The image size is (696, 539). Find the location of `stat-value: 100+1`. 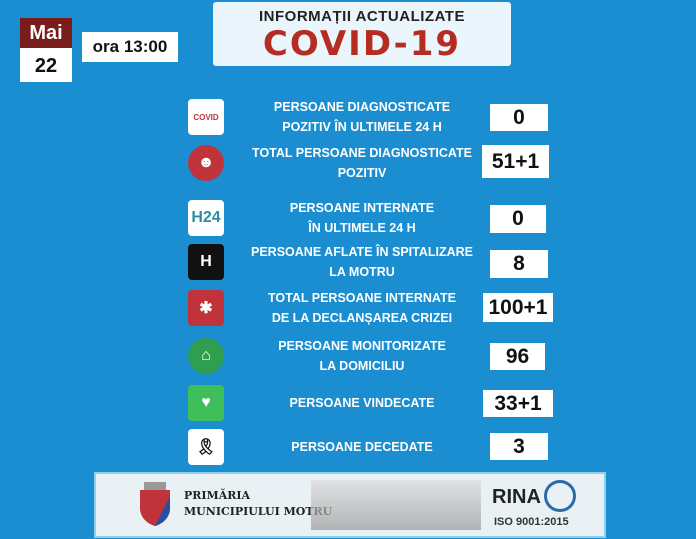

stat-value: 100+1 is located at coordinates (518, 307).